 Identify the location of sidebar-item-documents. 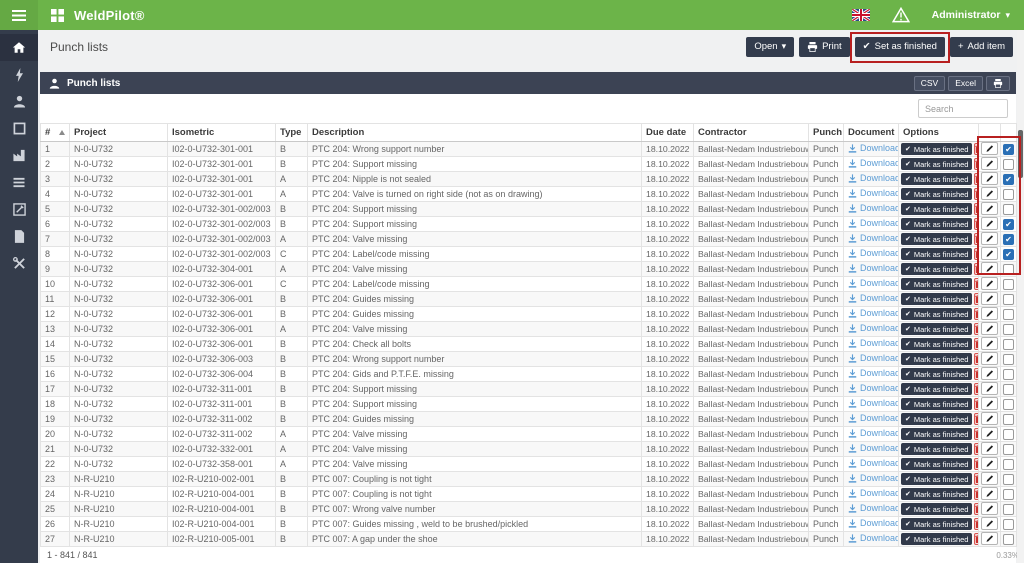
(19, 236).